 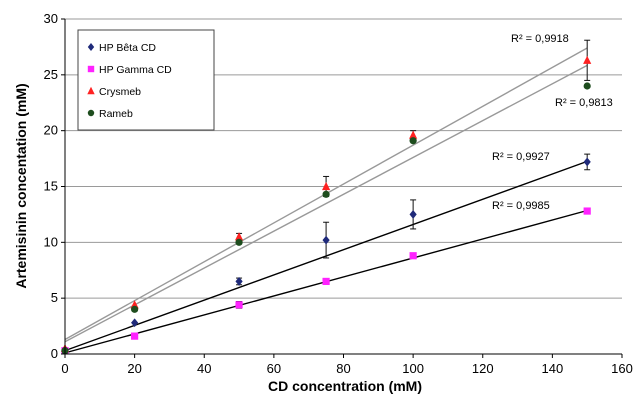 What do you see at coordinates (127, 48) in the screenshot?
I see `legend-label: HP Bêta CD` at bounding box center [127, 48].